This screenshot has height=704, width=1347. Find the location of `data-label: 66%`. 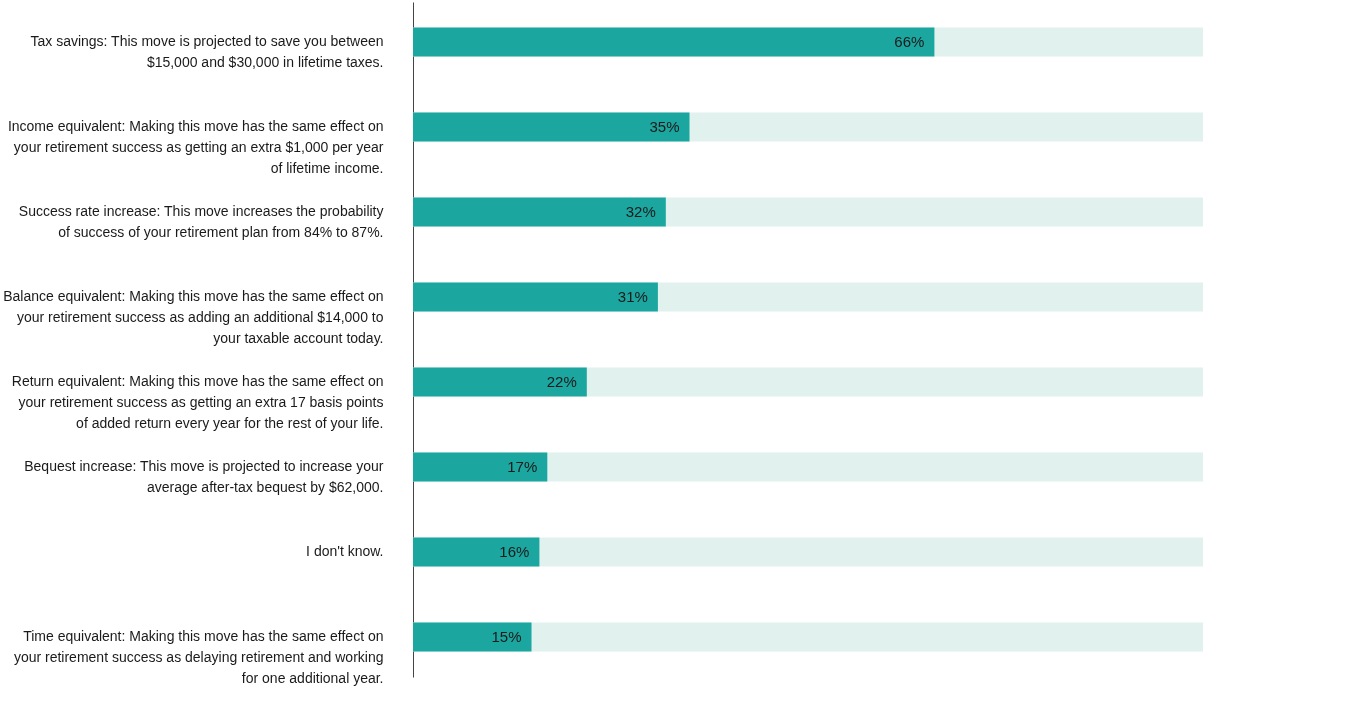

data-label: 66% is located at coordinates (909, 41).